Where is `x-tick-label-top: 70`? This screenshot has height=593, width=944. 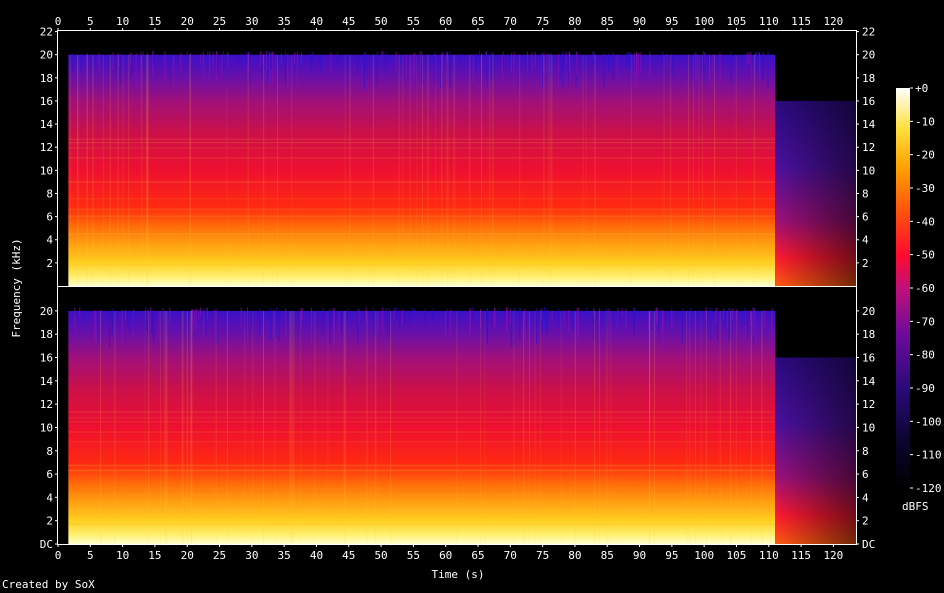 x-tick-label-top: 70 is located at coordinates (510, 21).